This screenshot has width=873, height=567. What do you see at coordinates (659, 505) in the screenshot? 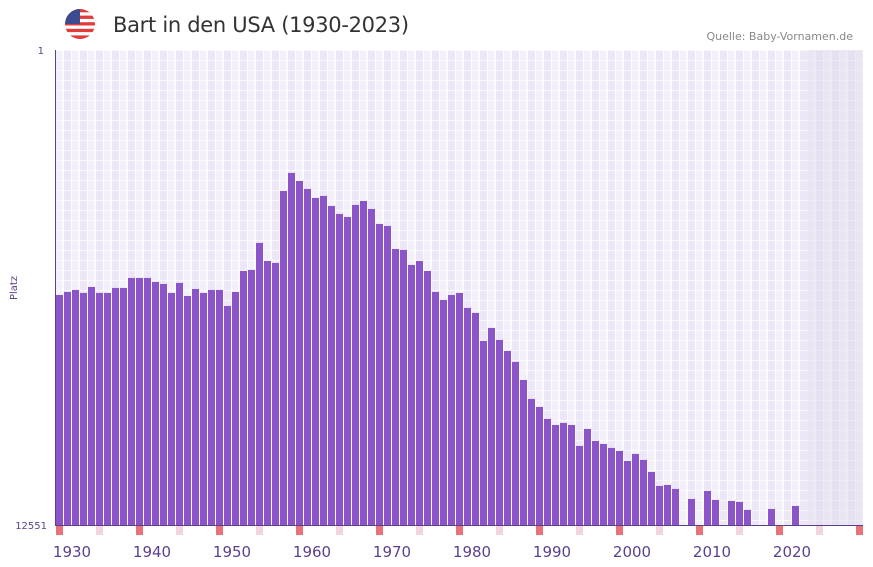
I see `bar-2005` at bounding box center [659, 505].